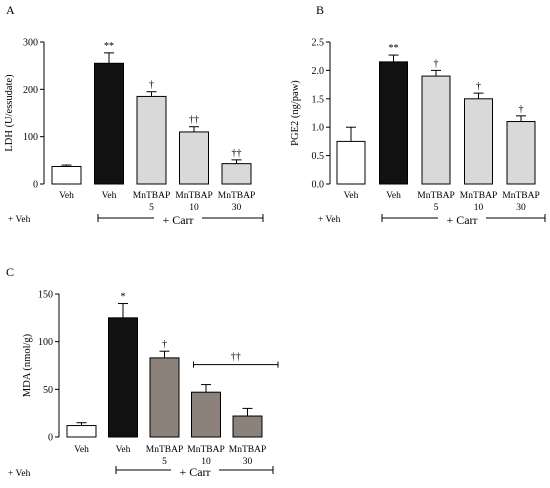  What do you see at coordinates (194, 208) in the screenshot?
I see `panel-a-category-sublabel: 10` at bounding box center [194, 208].